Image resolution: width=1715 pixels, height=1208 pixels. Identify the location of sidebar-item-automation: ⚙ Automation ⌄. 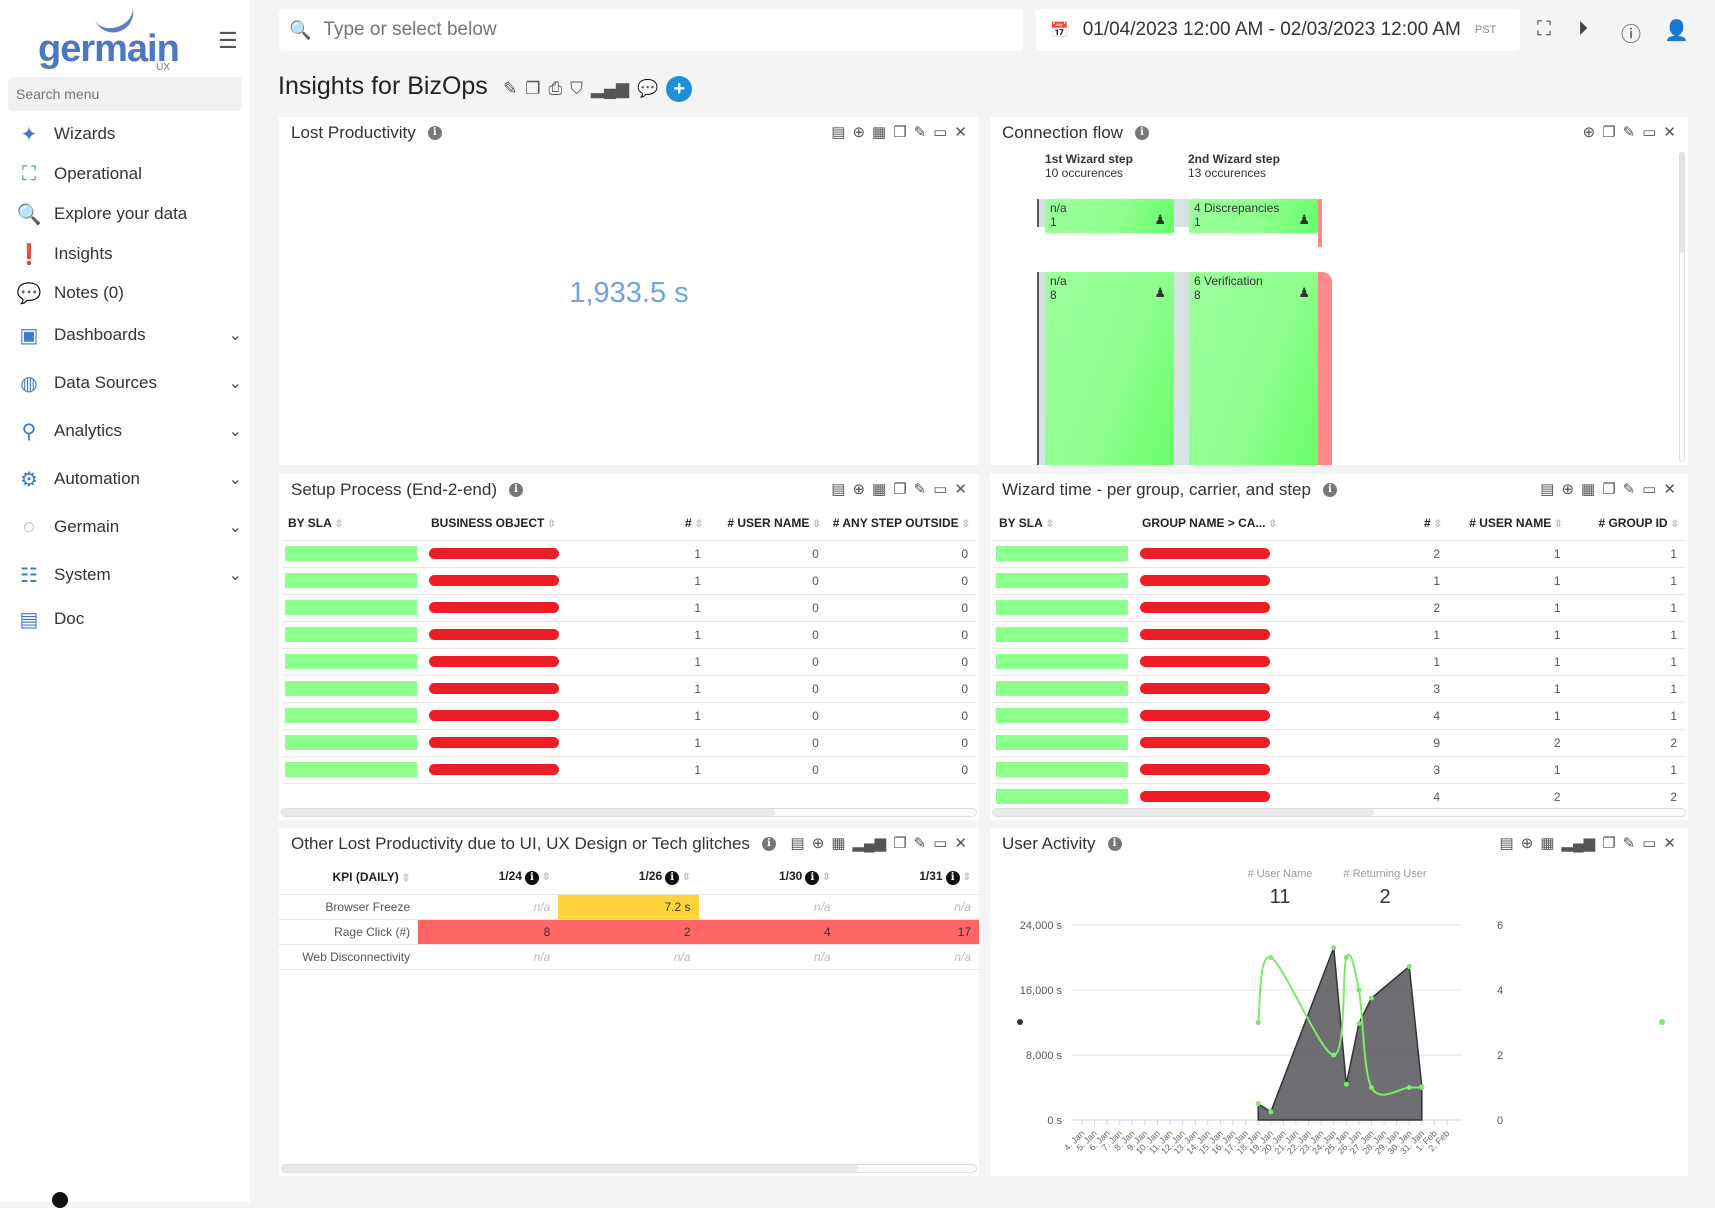
(129, 479).